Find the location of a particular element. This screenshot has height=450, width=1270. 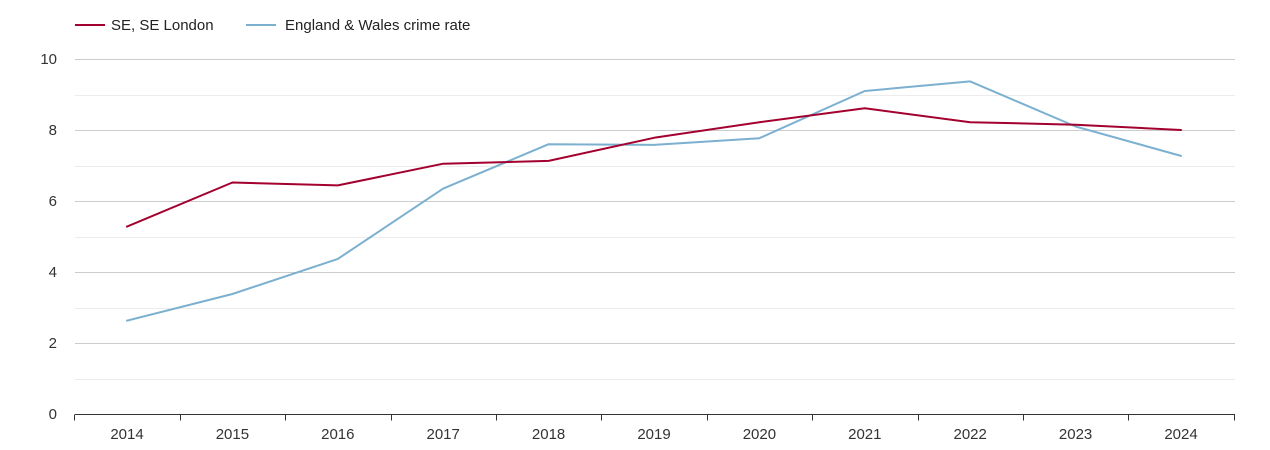

legend-item-1: SE, SE London is located at coordinates (144, 25).